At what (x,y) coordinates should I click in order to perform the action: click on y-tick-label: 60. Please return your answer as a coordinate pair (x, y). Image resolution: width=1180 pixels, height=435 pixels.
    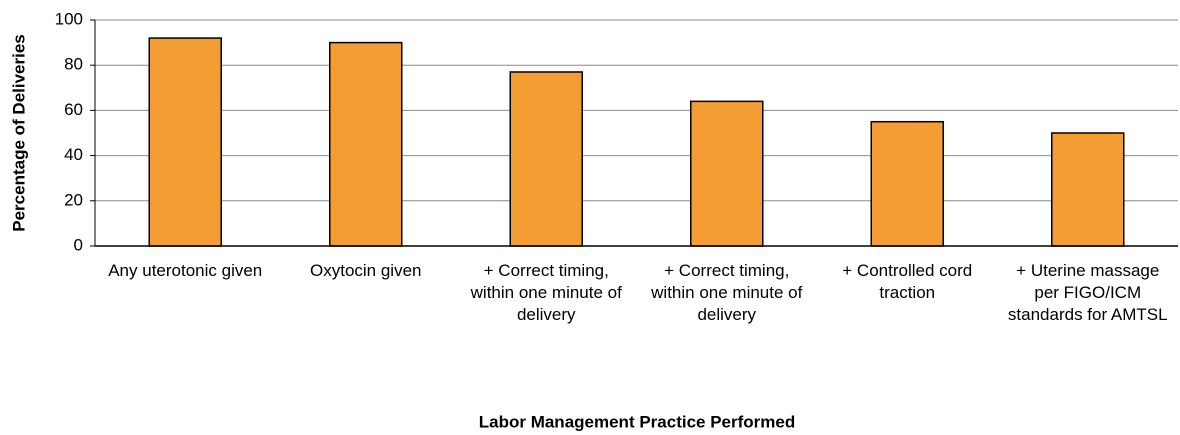
    Looking at the image, I should click on (73, 109).